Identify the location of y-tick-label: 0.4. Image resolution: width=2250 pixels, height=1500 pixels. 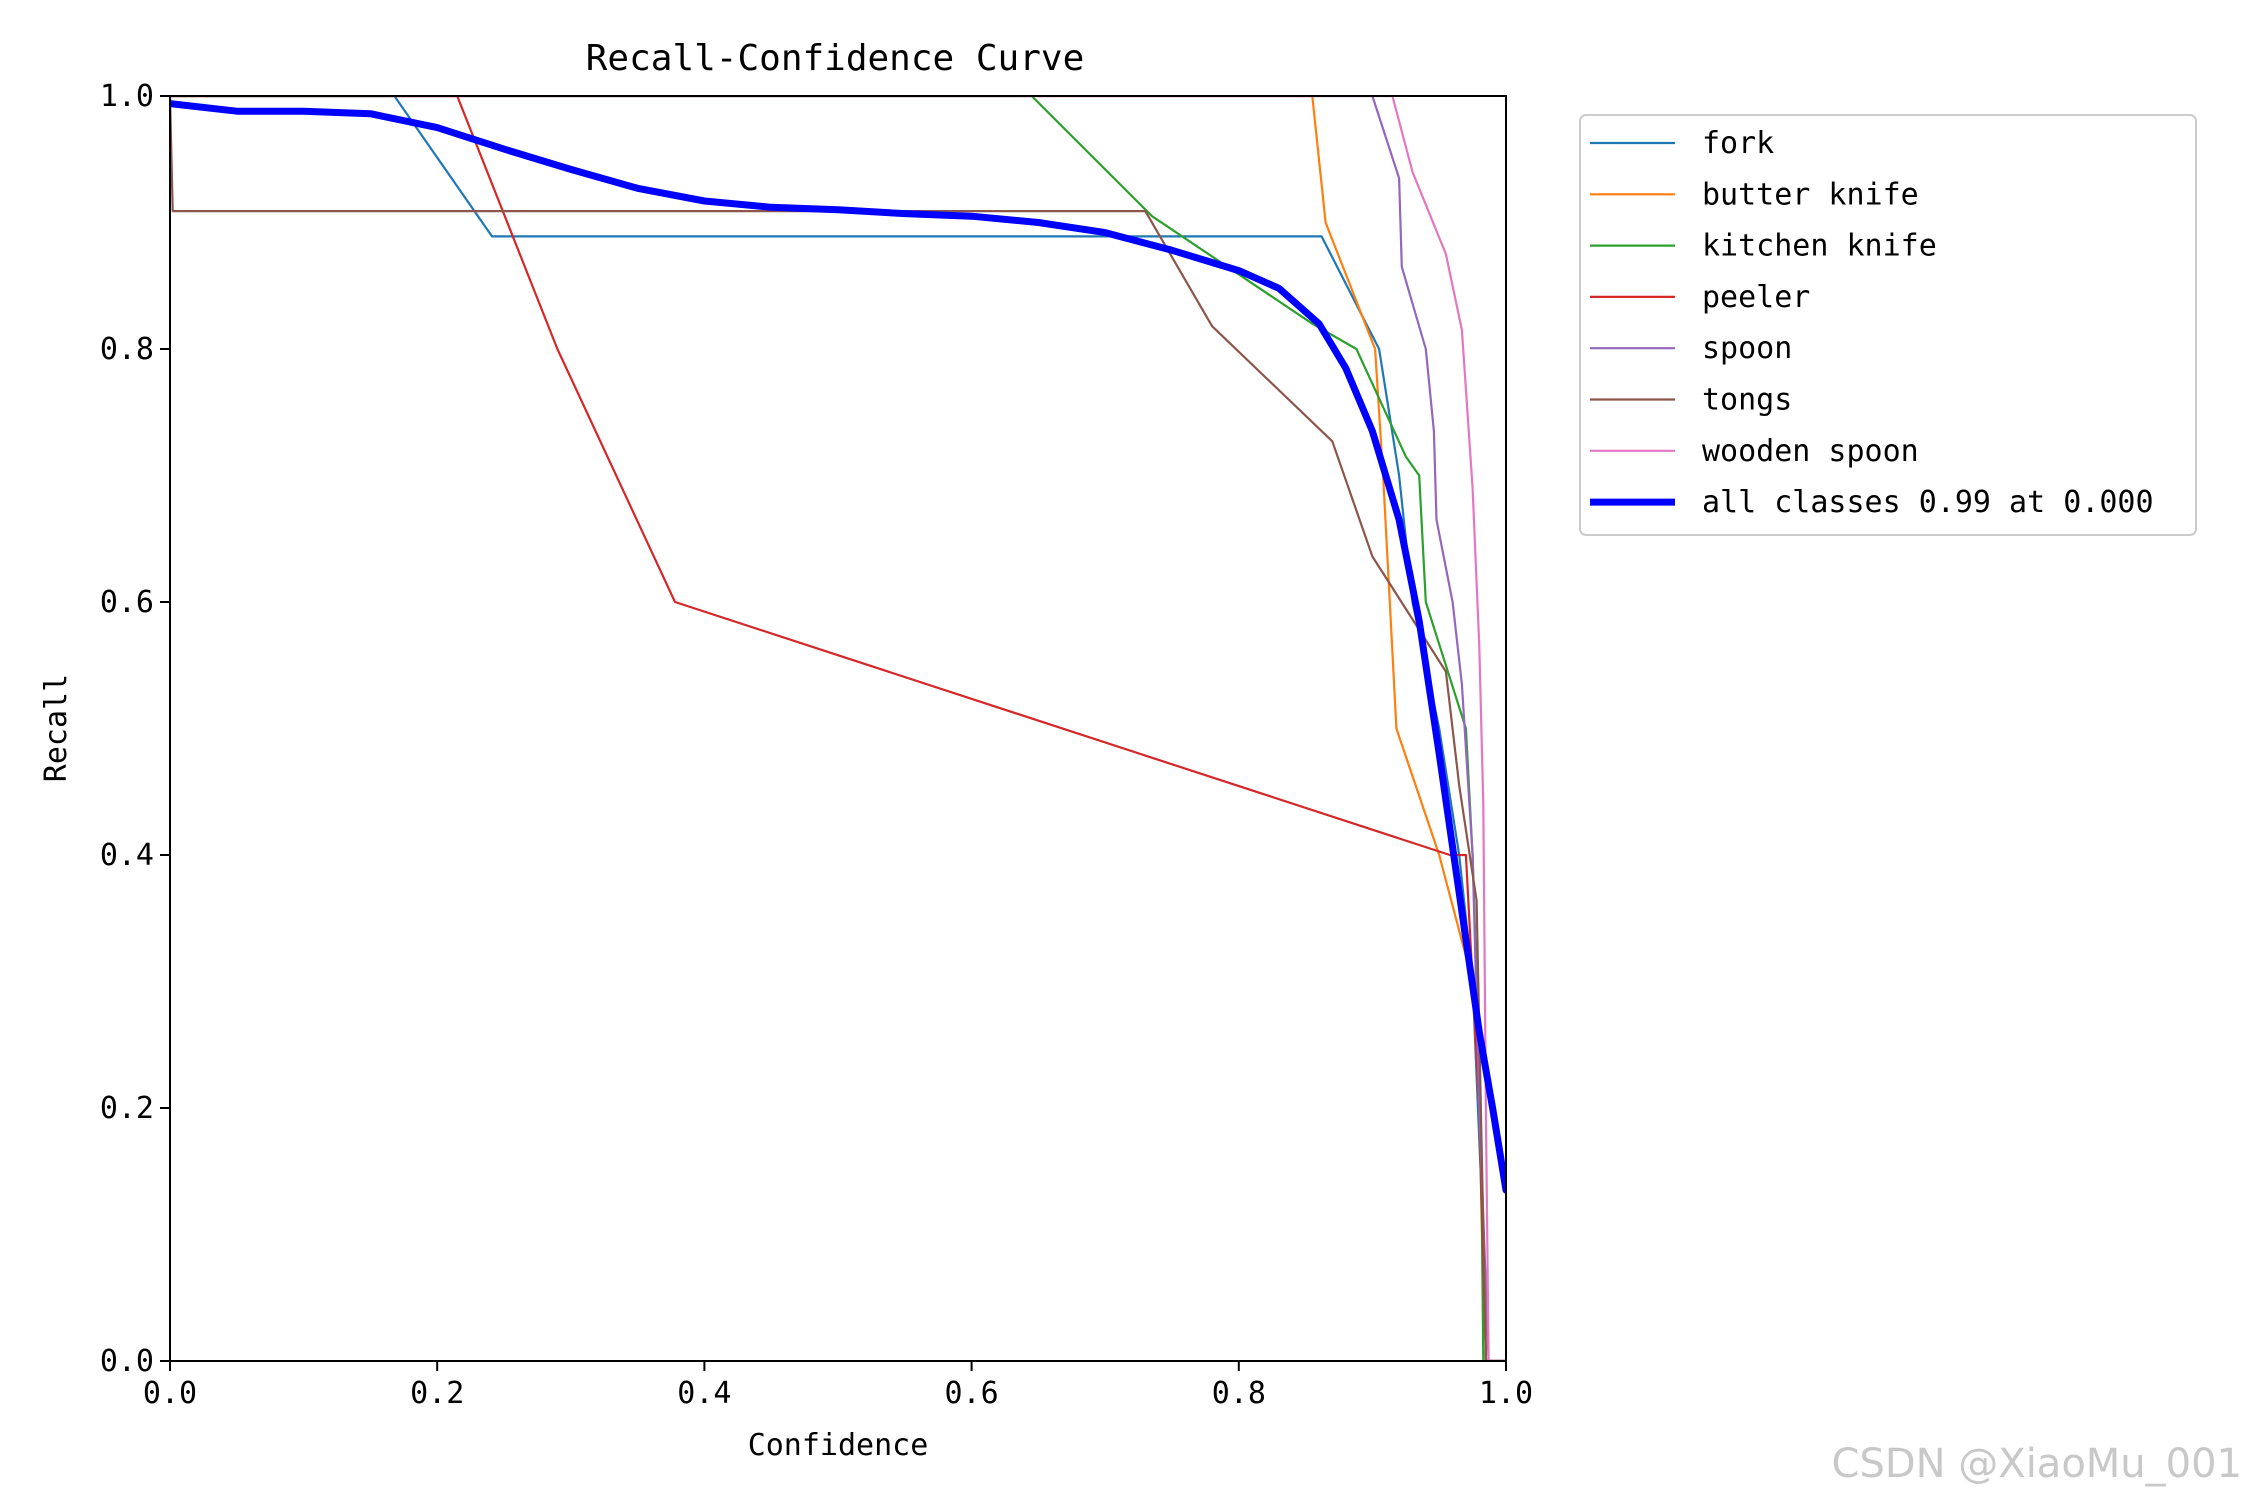
(127, 855).